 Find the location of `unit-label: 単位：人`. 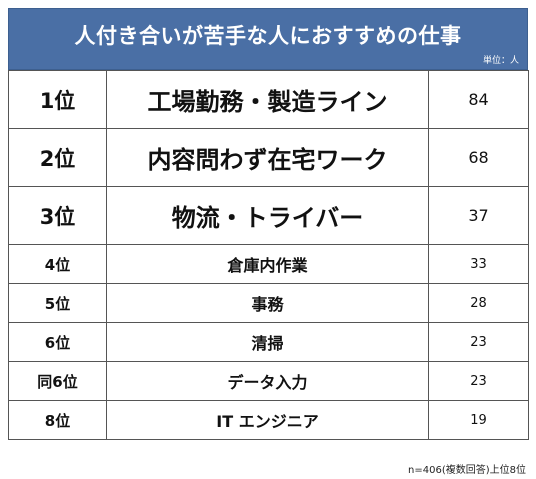

unit-label: 単位：人 is located at coordinates (500, 61).